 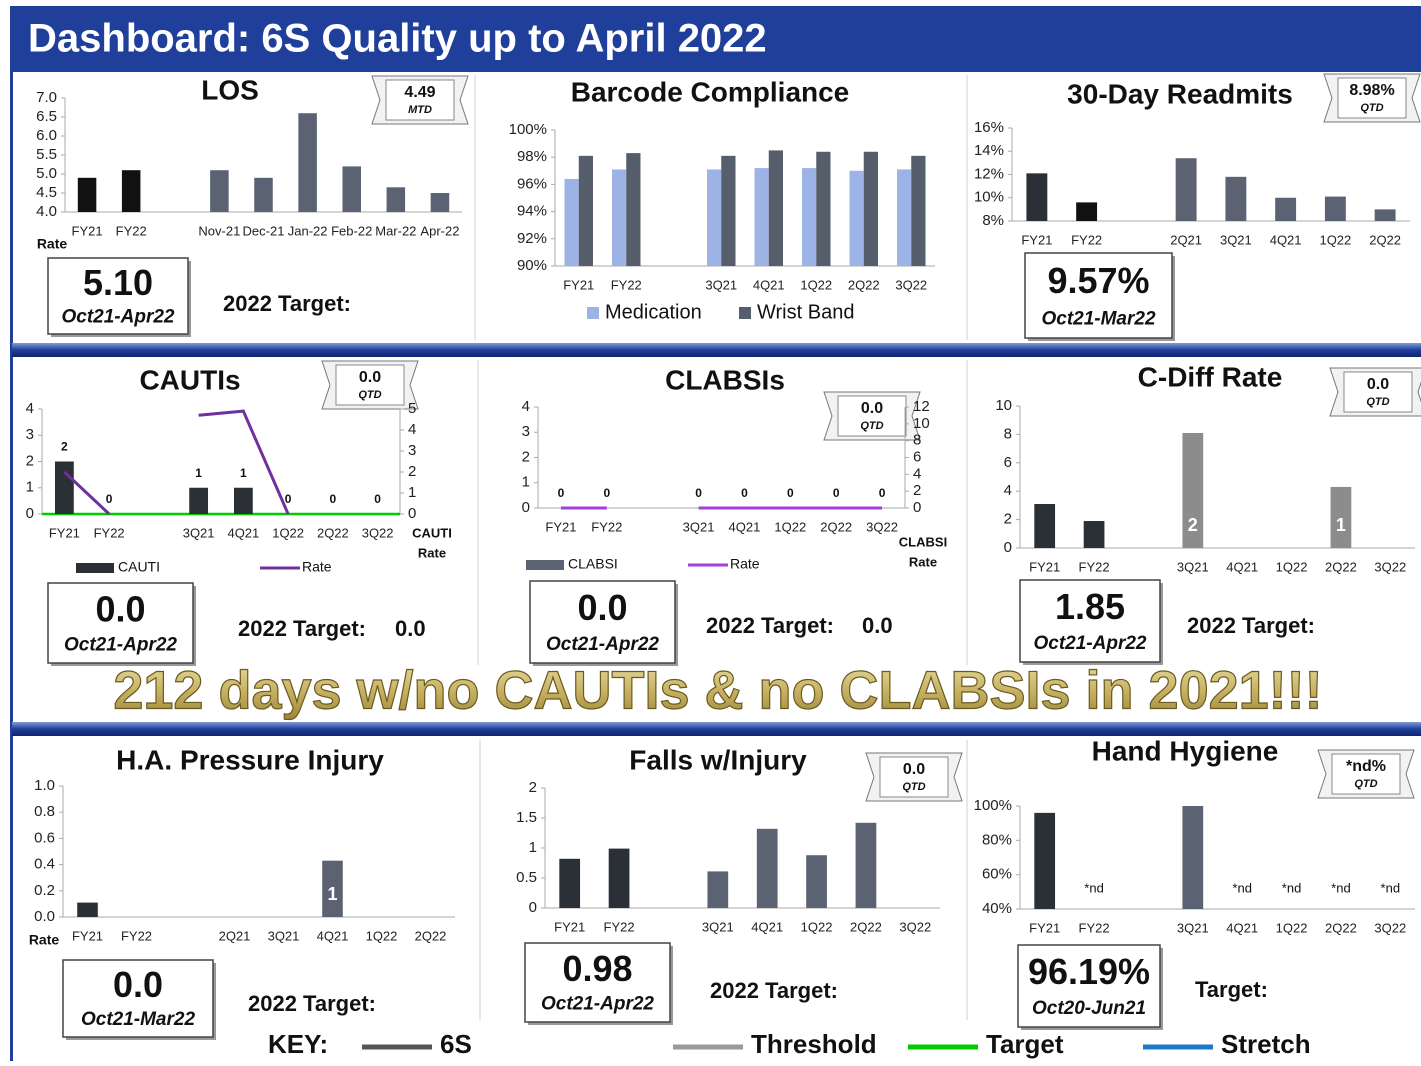 I want to click on key-item: Stretch, so click(x=1266, y=1044).